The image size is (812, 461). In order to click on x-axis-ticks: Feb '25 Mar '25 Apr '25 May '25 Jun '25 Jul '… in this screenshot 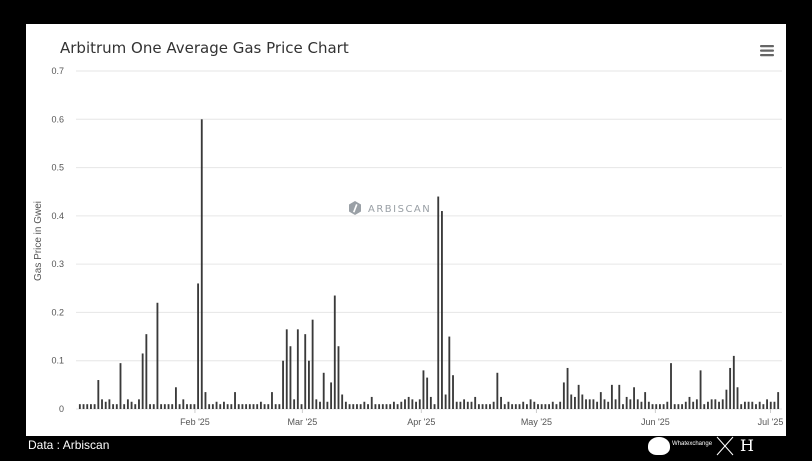, I will do `click(481, 418)`.